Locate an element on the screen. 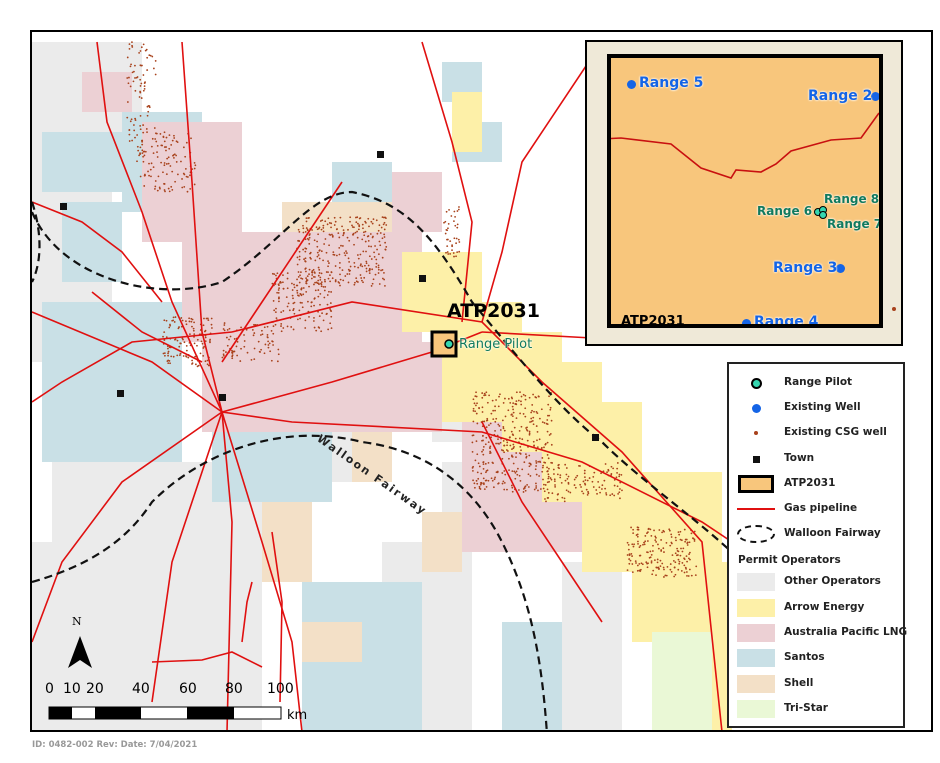  legend-label: Tri-Star is located at coordinates (806, 708).